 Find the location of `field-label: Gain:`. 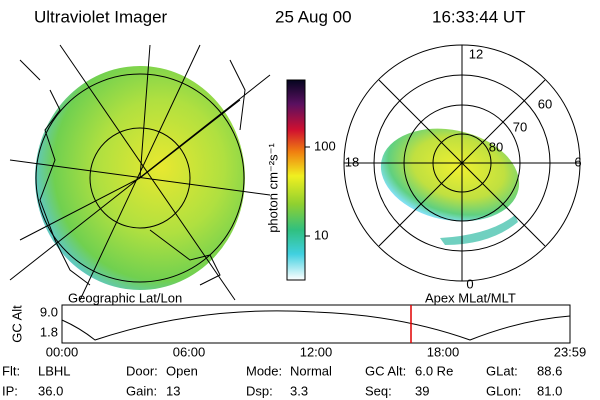

field-label: Gain: is located at coordinates (141, 390).